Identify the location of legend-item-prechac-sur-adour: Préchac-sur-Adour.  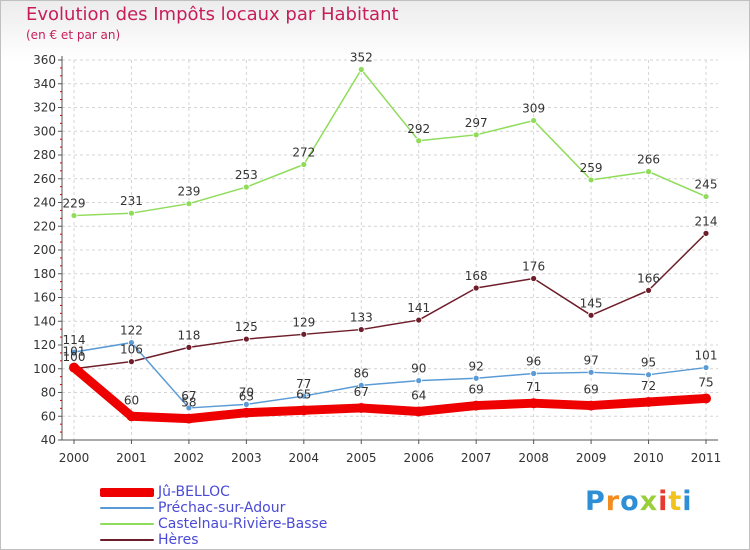
(213, 508).